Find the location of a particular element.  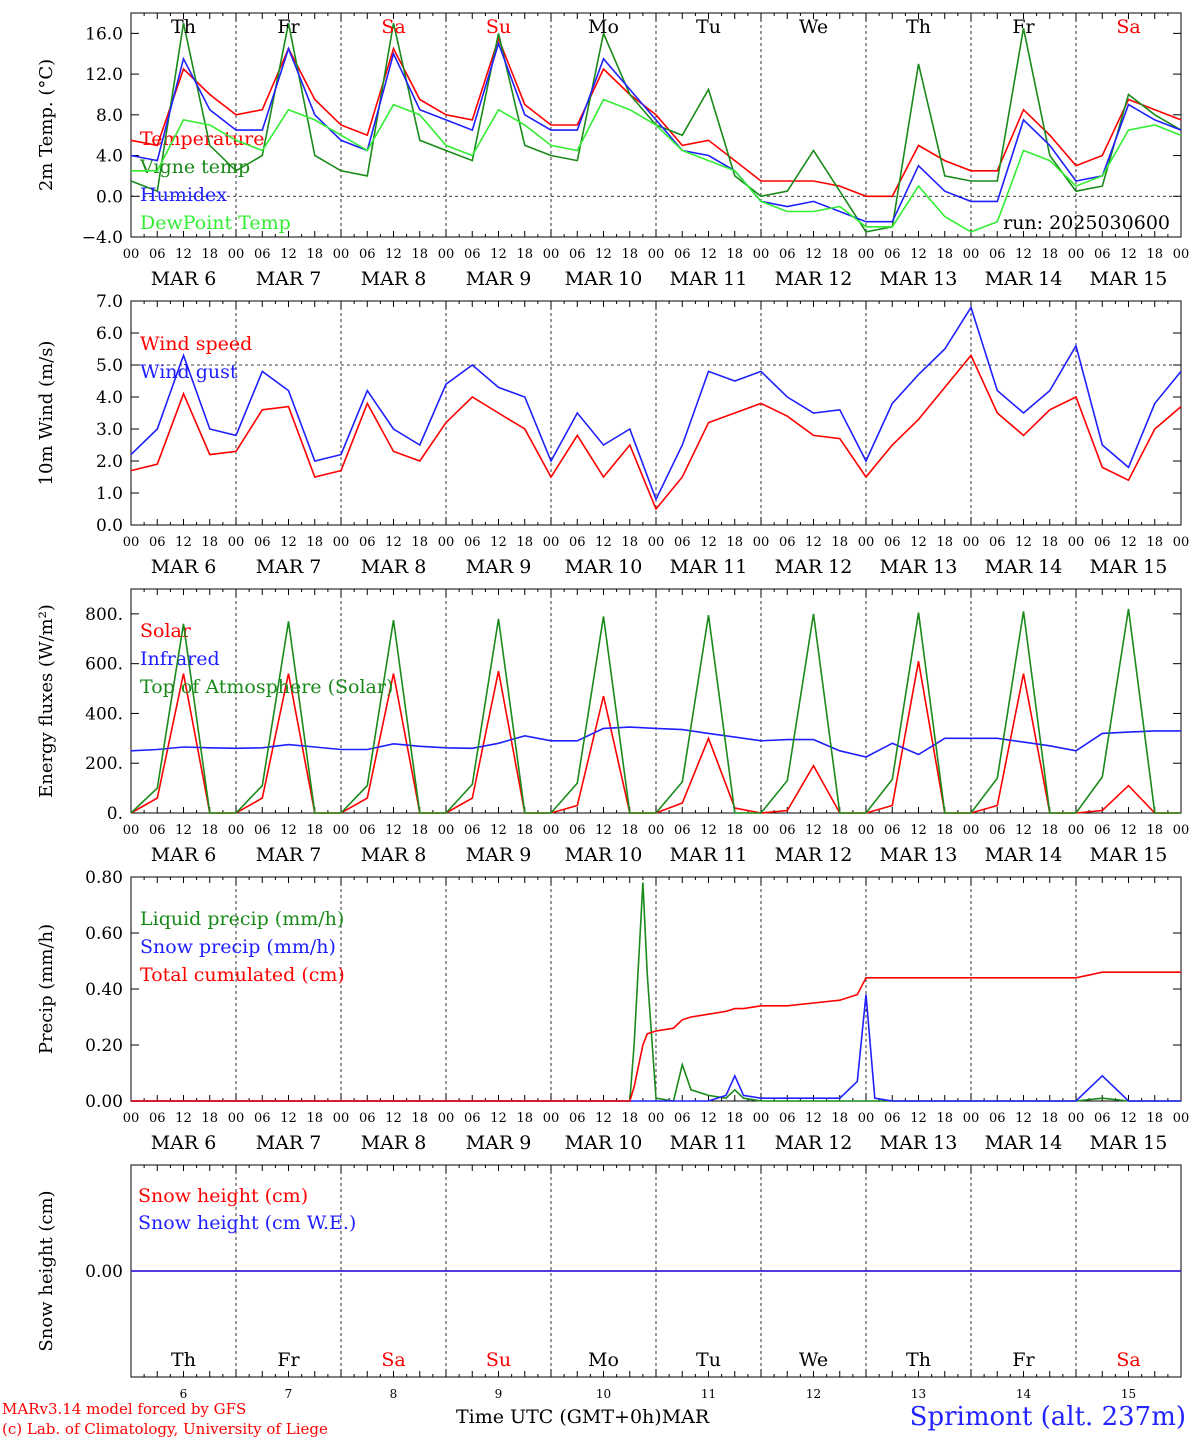

y-axis-label: 10m Wind (m/s) is located at coordinates (46, 413).